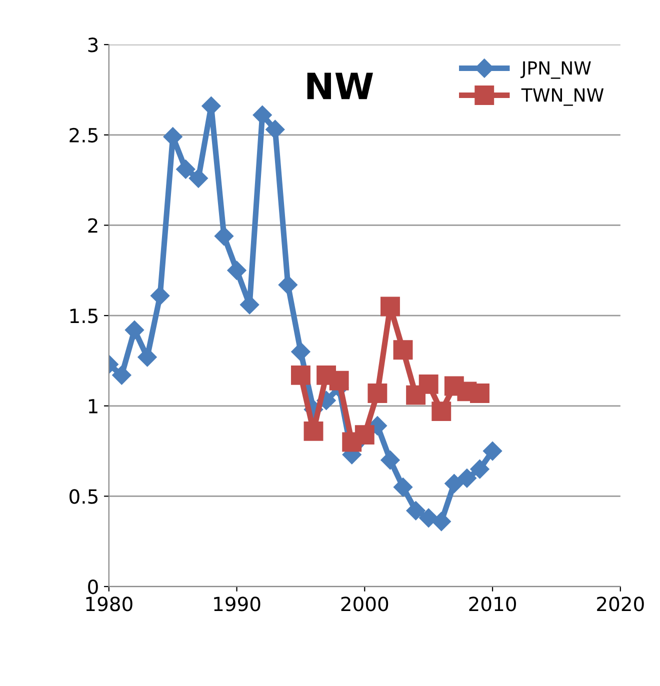 The width and height of the screenshot is (660, 686). I want to click on y-tick-label: 2.5, so click(84, 135).